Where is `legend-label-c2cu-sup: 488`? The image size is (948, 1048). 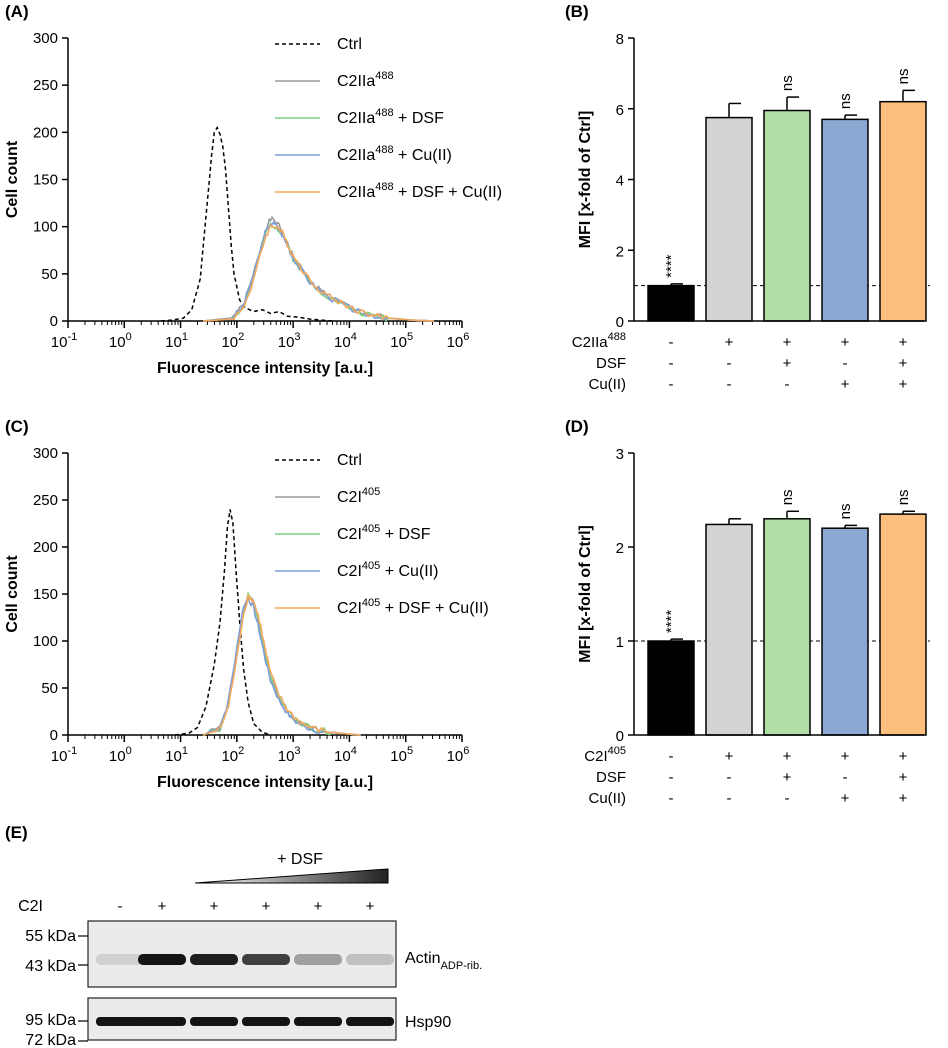
legend-label-c2cu-sup: 488 is located at coordinates (384, 150).